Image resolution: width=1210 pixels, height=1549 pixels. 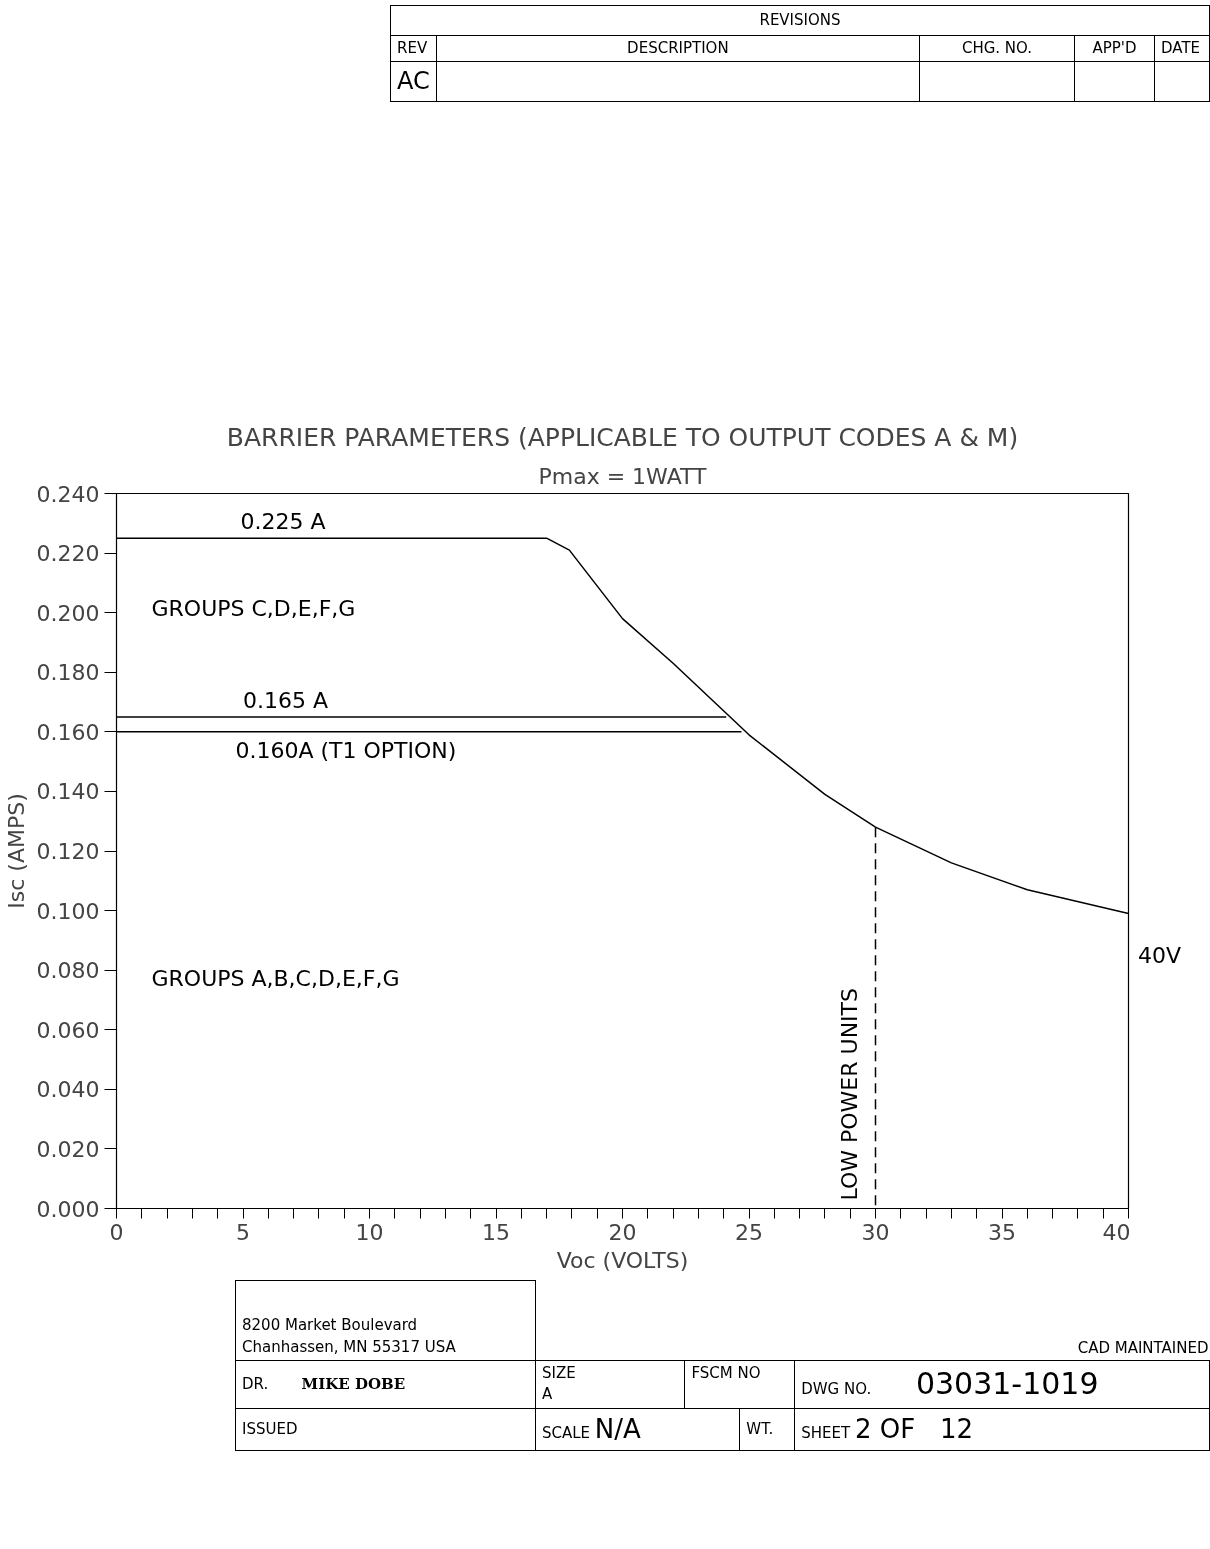 I want to click on y-tick-label: 0.160, so click(x=68, y=732).